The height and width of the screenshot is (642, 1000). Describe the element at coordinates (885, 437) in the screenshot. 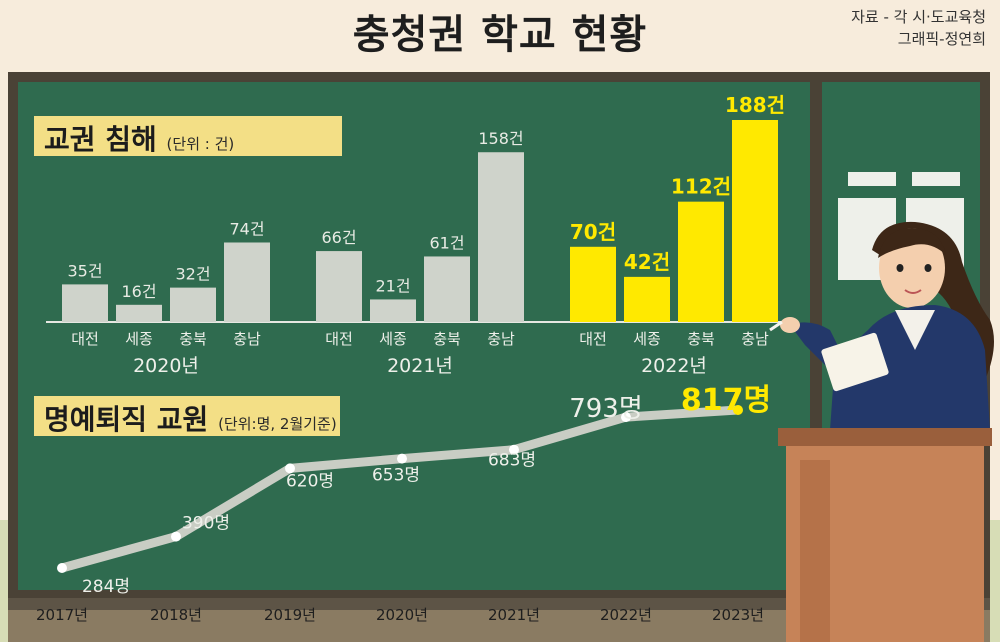

I see `podium-top` at that location.